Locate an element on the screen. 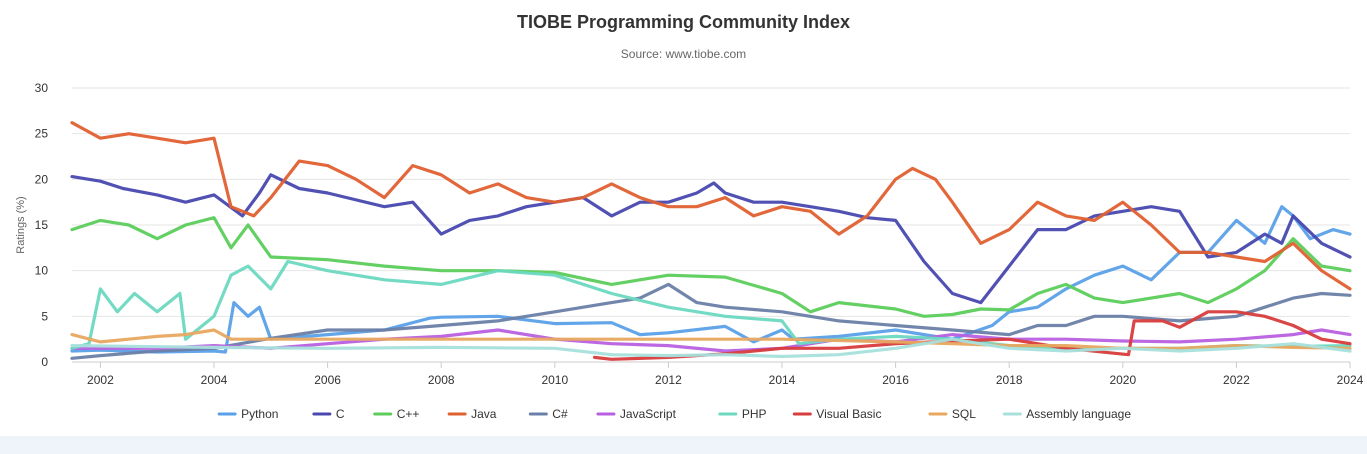 The height and width of the screenshot is (454, 1367). chart-title: TIOBE Programming Community Index is located at coordinates (683, 22).